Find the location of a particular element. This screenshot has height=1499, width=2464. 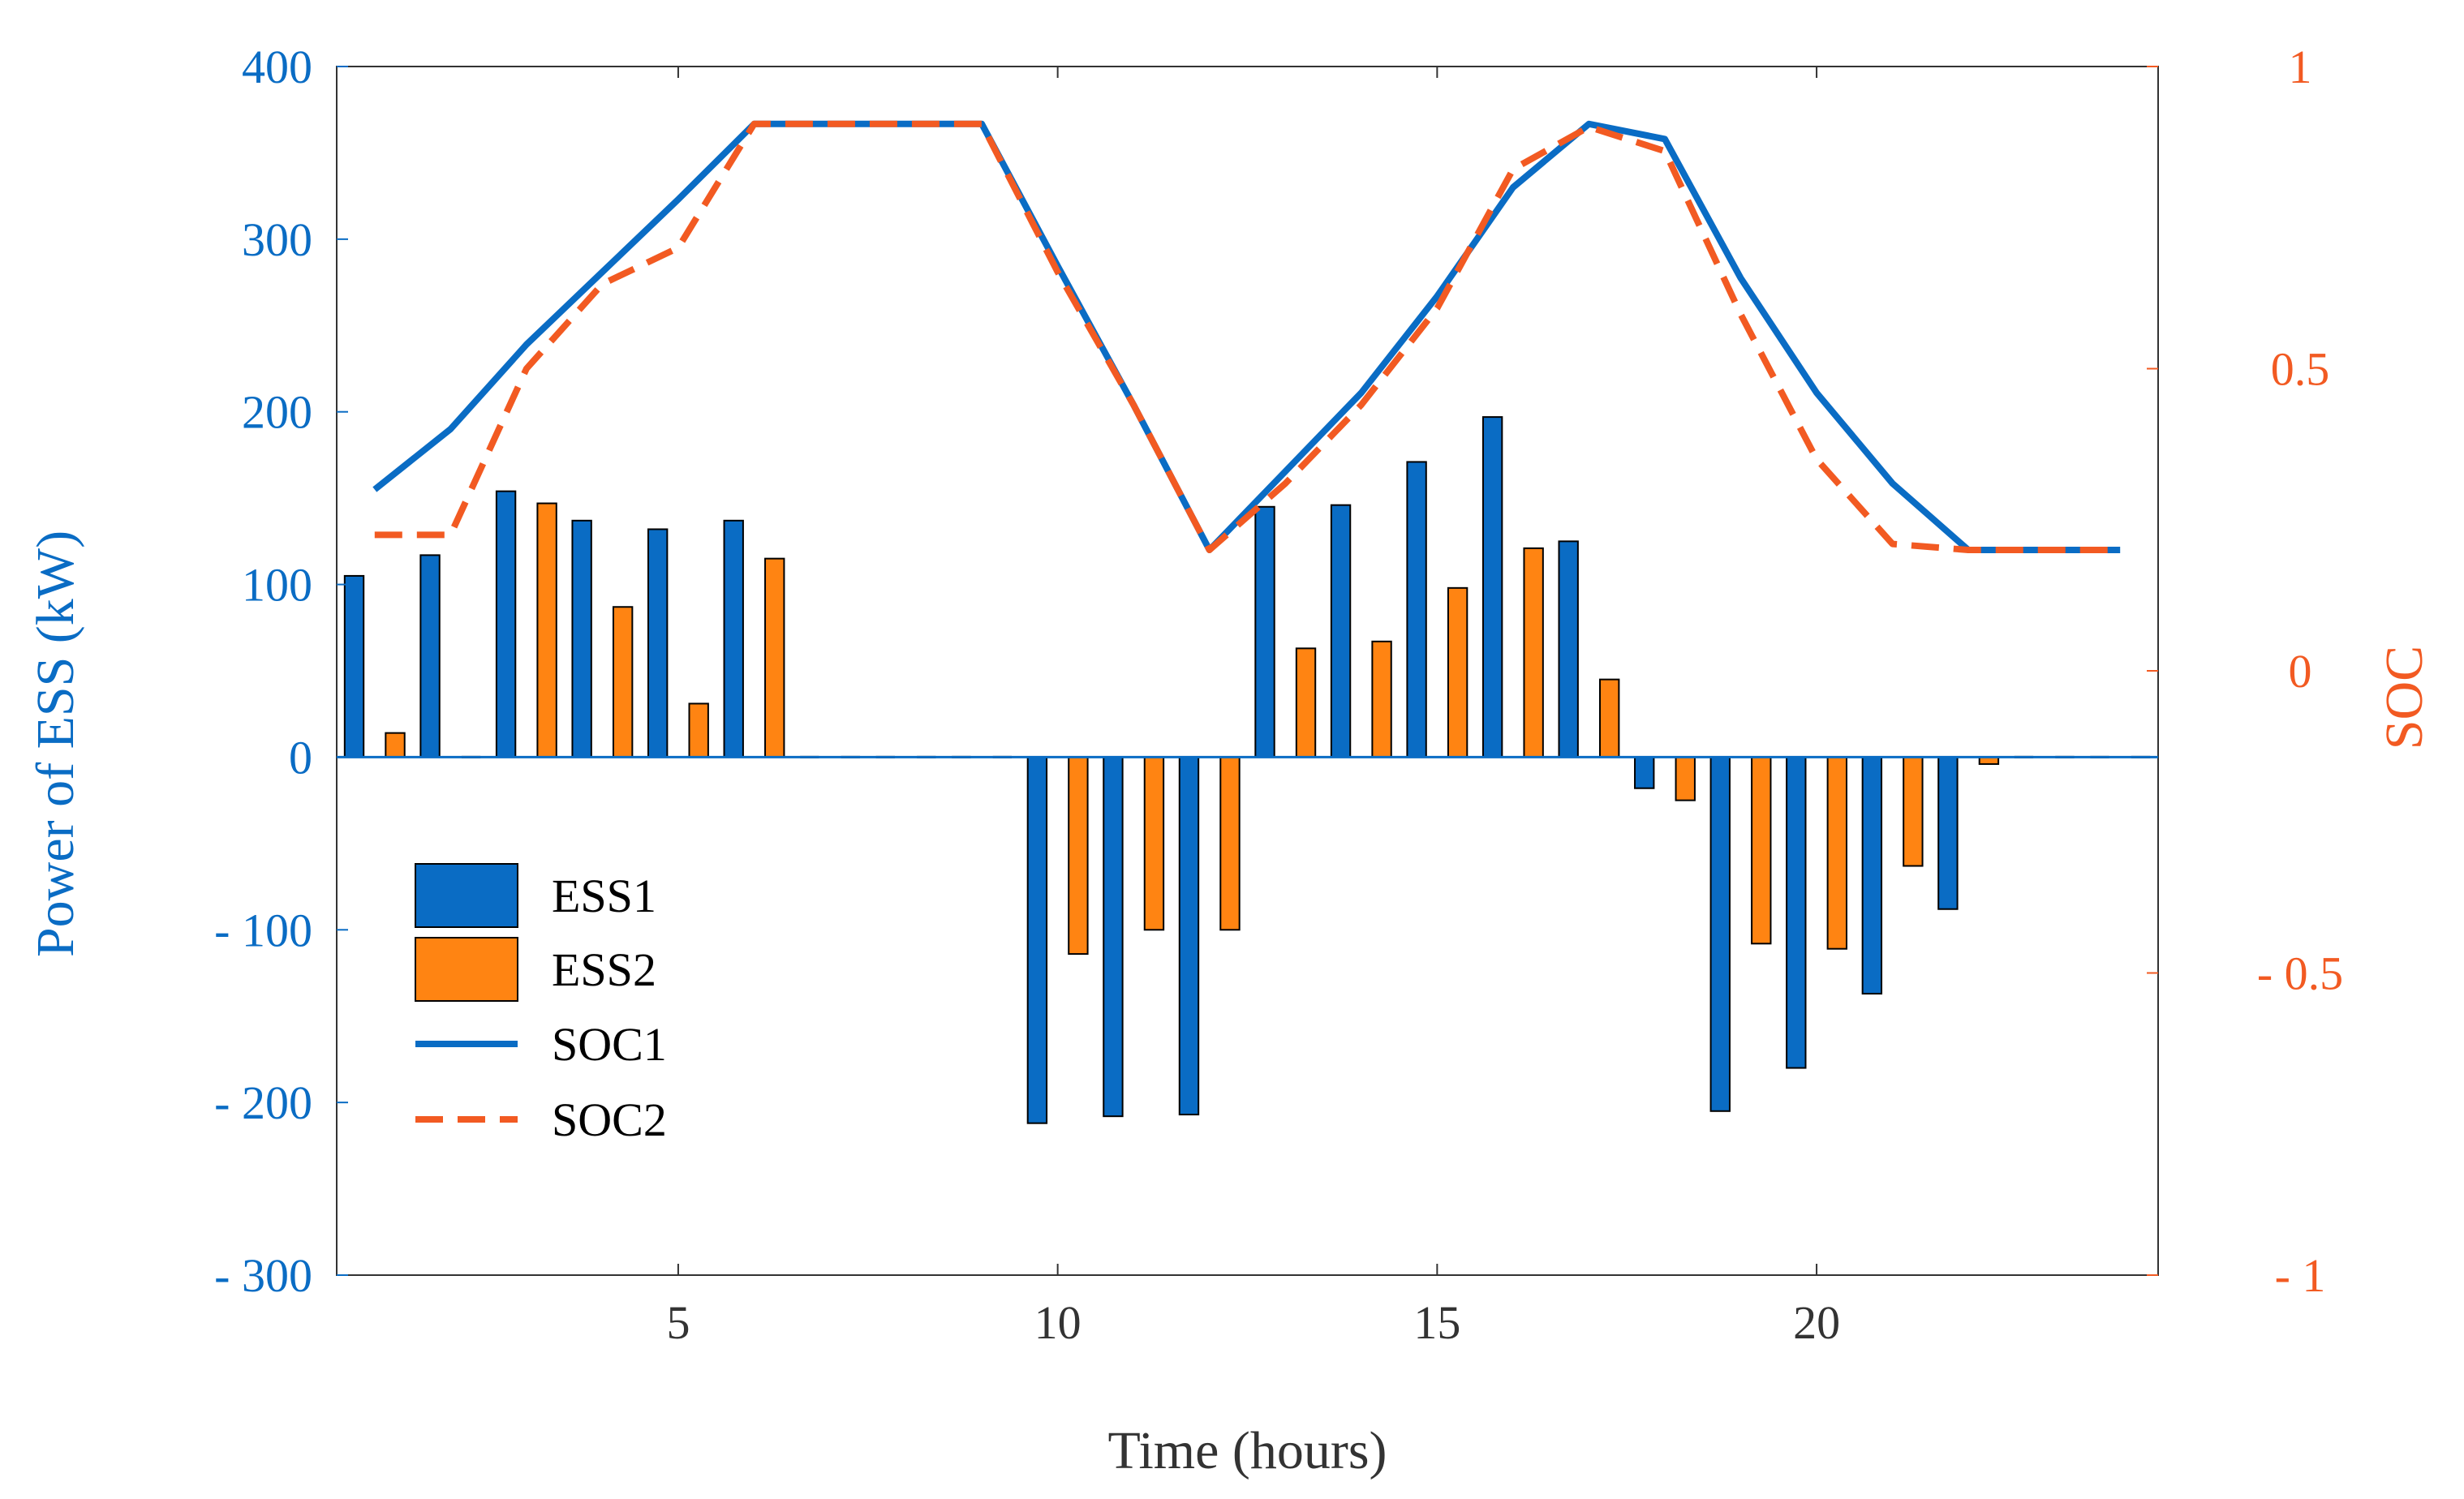

bar-ess2-h4 is located at coordinates (623, 682).